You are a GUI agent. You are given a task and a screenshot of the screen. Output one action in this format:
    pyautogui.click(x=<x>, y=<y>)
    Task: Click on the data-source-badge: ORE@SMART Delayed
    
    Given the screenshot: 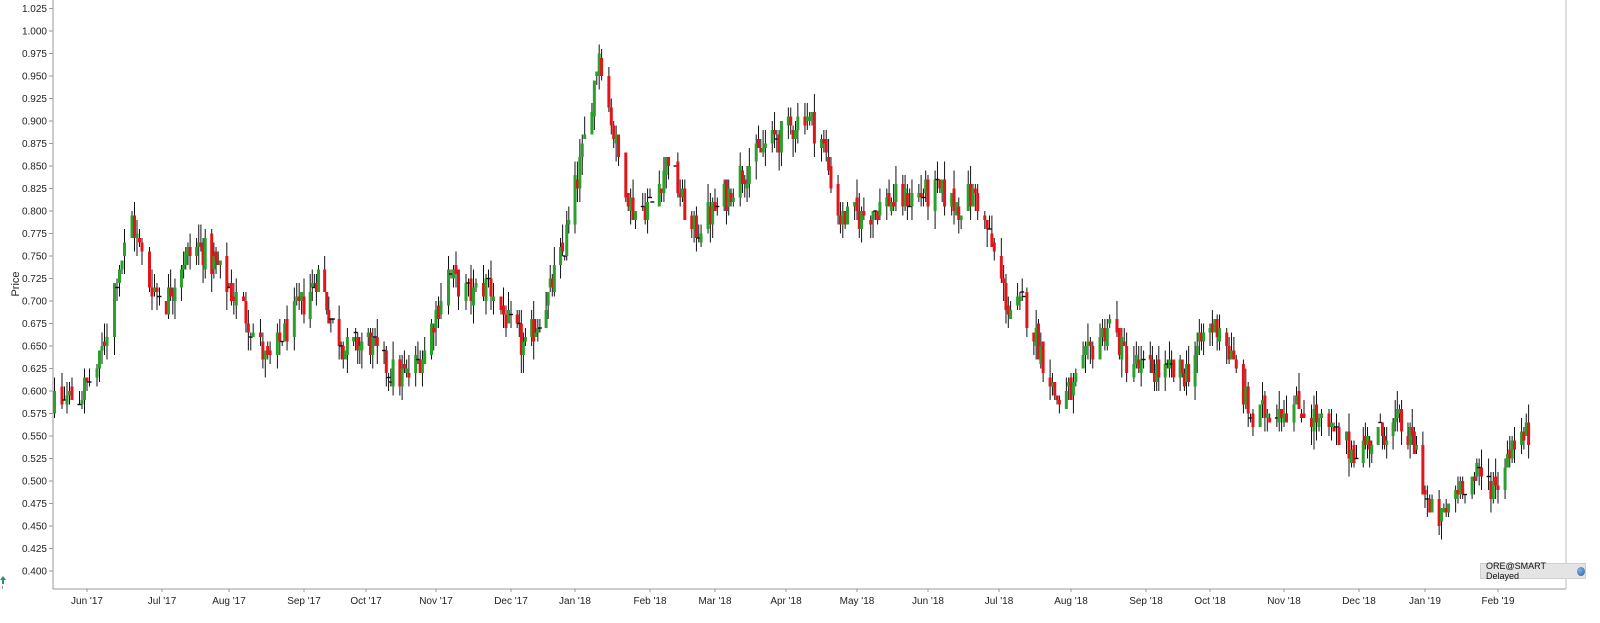 What is the action you would take?
    pyautogui.click(x=1533, y=571)
    